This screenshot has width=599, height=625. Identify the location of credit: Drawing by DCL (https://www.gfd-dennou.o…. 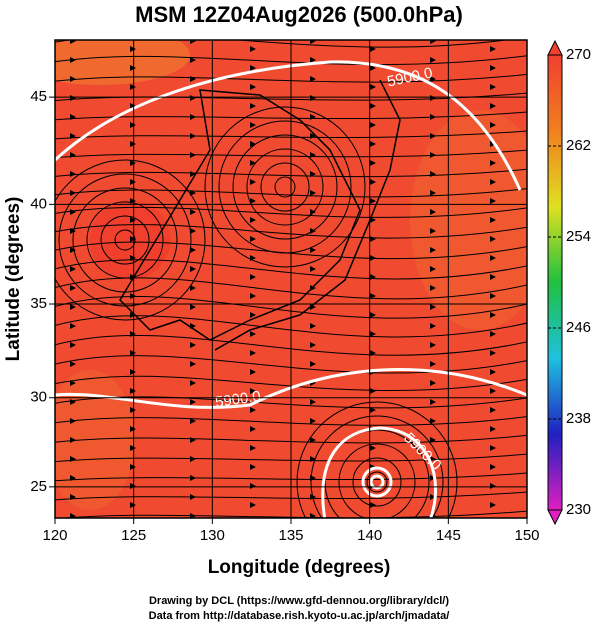
(299, 601).